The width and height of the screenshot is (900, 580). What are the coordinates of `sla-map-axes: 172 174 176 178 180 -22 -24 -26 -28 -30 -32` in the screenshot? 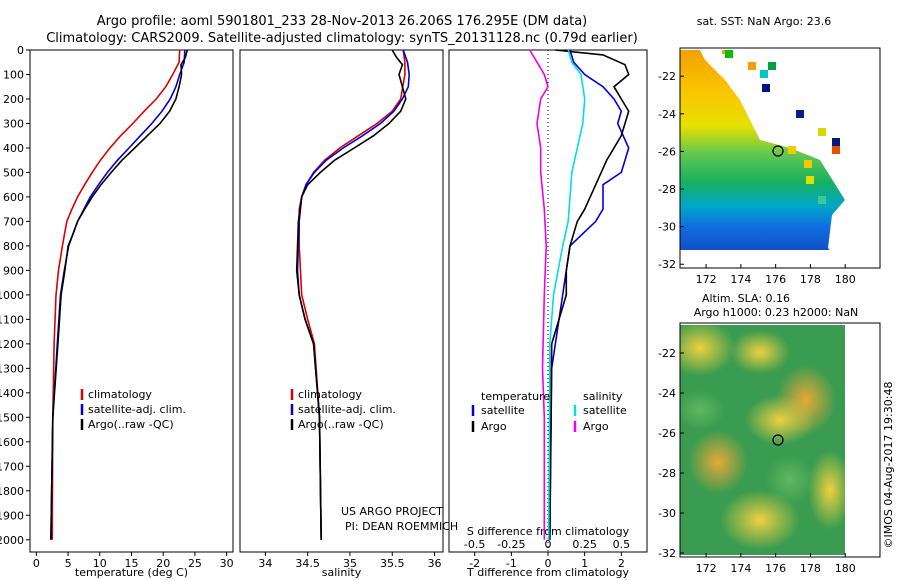 It's located at (769, 448).